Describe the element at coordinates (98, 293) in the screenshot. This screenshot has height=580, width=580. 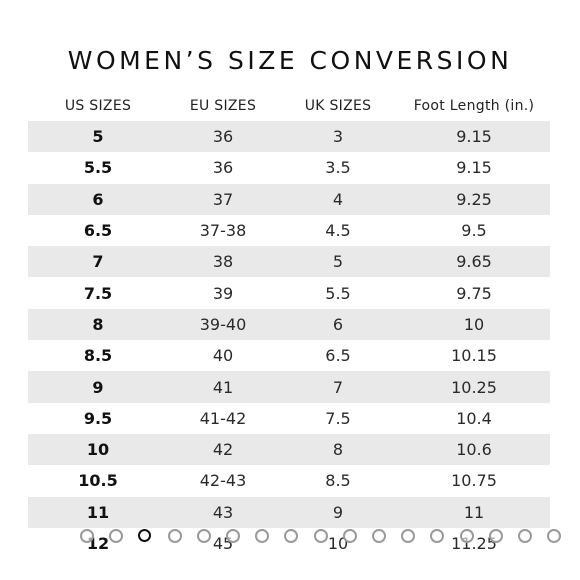
I see `cell-us-size: 7.5` at that location.